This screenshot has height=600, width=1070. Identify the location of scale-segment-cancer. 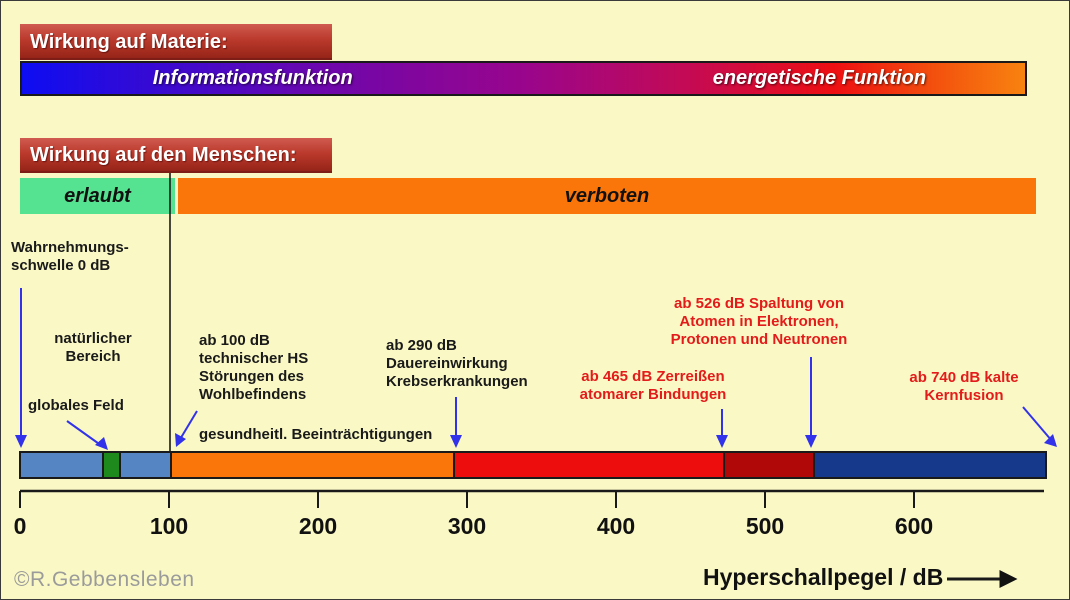
(589, 465).